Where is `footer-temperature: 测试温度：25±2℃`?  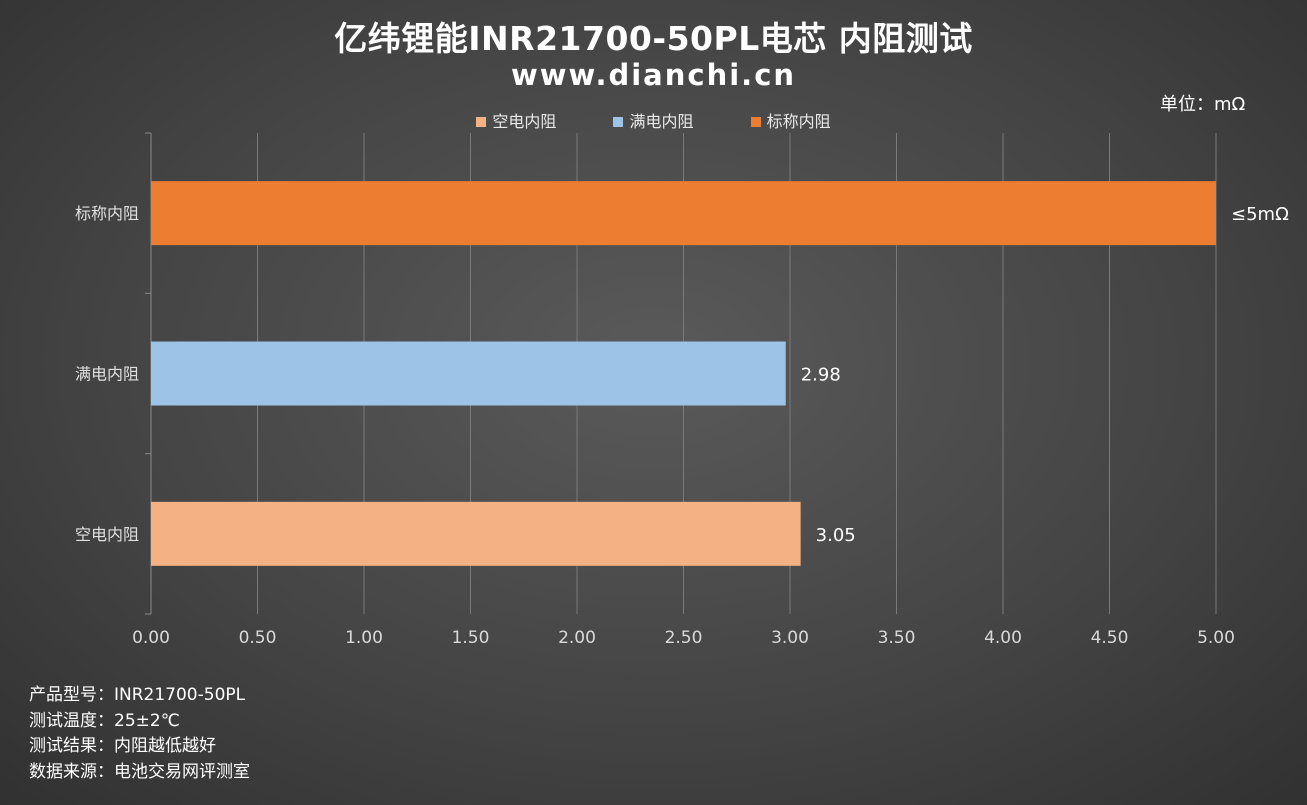
footer-temperature: 测试温度：25±2℃ is located at coordinates (104, 720).